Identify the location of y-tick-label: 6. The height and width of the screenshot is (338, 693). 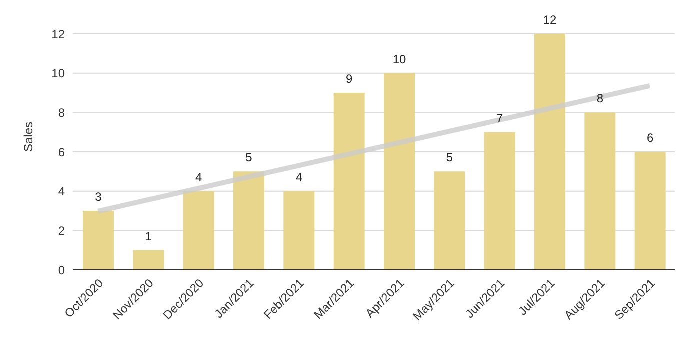
(62, 152).